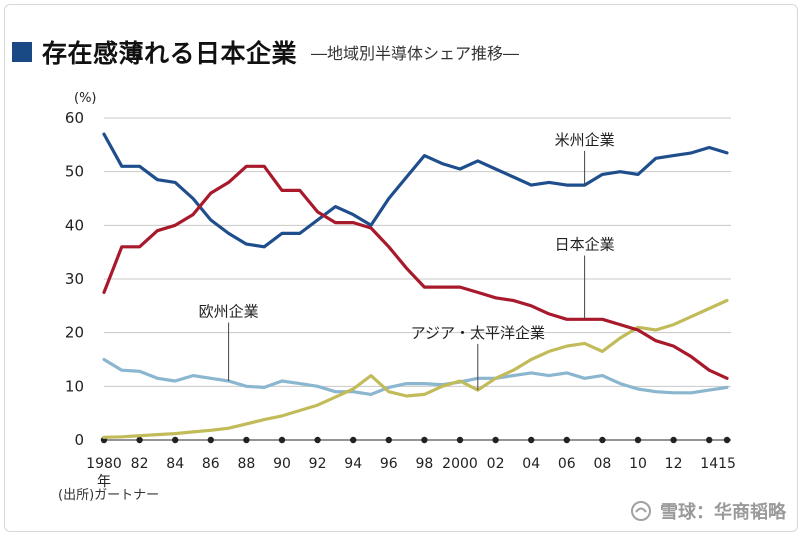 This screenshot has width=800, height=534. I want to click on y-tick-label: 10, so click(74, 386).